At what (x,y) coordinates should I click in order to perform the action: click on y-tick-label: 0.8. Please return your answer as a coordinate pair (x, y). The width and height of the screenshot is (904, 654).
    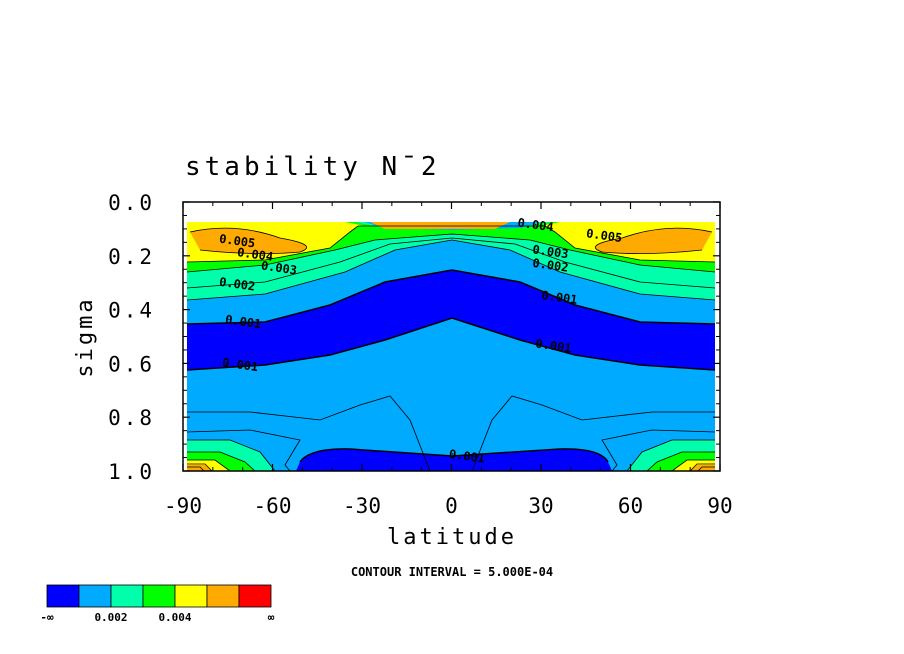
    Looking at the image, I should click on (131, 418).